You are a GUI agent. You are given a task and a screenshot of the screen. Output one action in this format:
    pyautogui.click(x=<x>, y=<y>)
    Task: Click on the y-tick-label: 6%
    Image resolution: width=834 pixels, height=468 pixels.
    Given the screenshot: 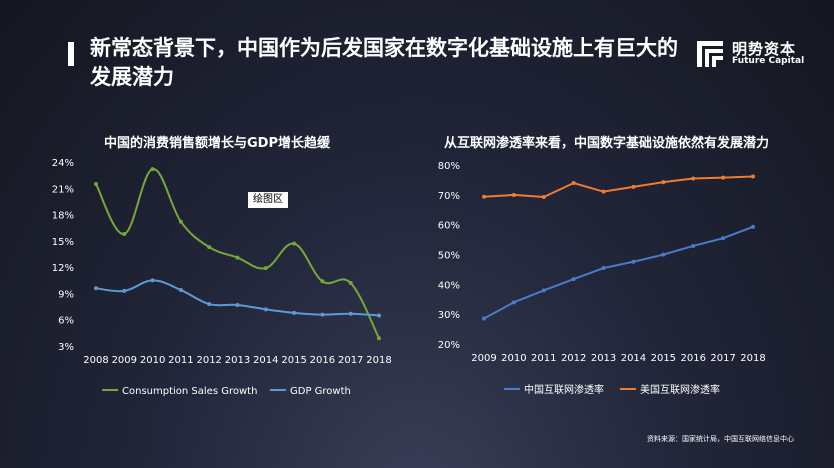 What is the action you would take?
    pyautogui.click(x=66, y=321)
    